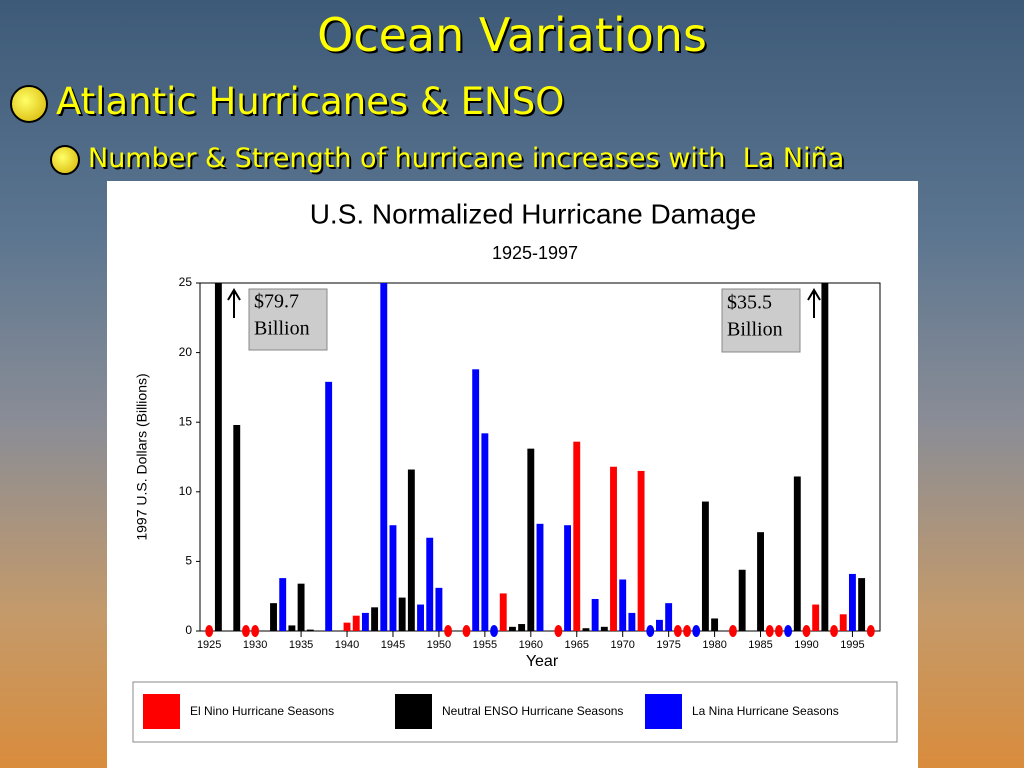  What do you see at coordinates (186, 491) in the screenshot?
I see `y-tick-label: 10` at bounding box center [186, 491].